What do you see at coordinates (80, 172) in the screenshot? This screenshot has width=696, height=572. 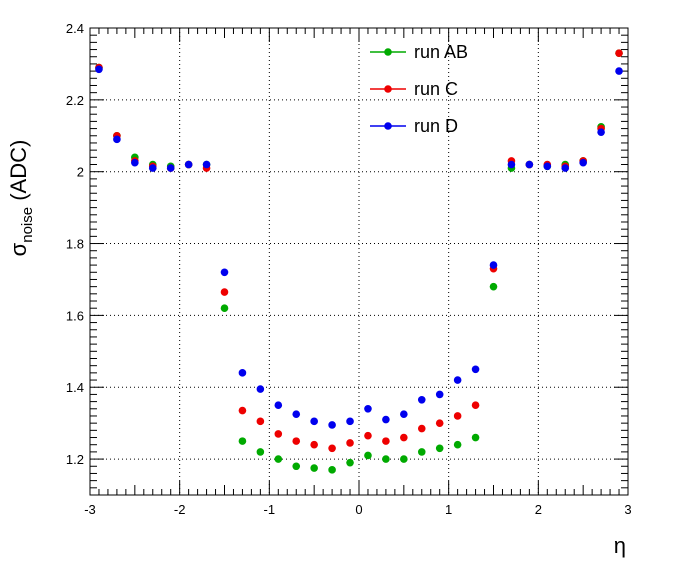 I see `y-tick-label: 2` at bounding box center [80, 172].